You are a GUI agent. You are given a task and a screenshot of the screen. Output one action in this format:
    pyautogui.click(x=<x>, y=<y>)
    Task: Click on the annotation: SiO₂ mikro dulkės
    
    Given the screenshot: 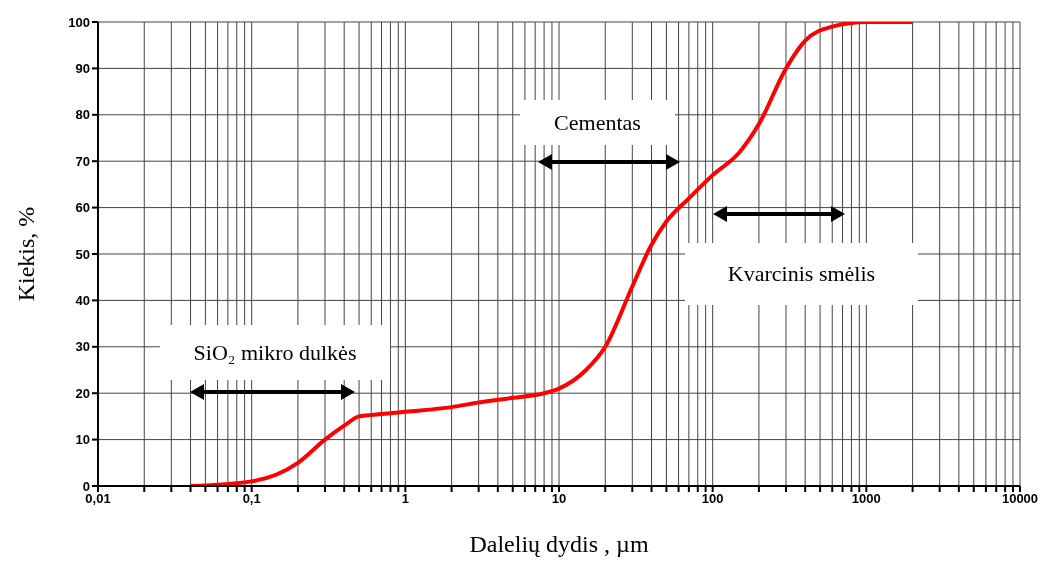 What is the action you would take?
    pyautogui.click(x=275, y=352)
    